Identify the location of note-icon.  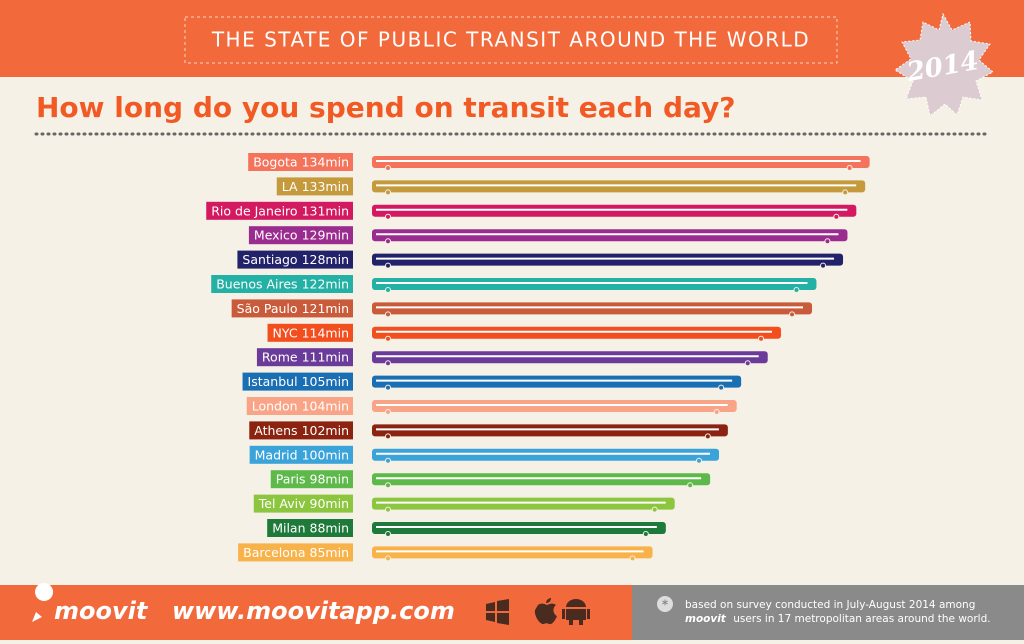
(665, 604).